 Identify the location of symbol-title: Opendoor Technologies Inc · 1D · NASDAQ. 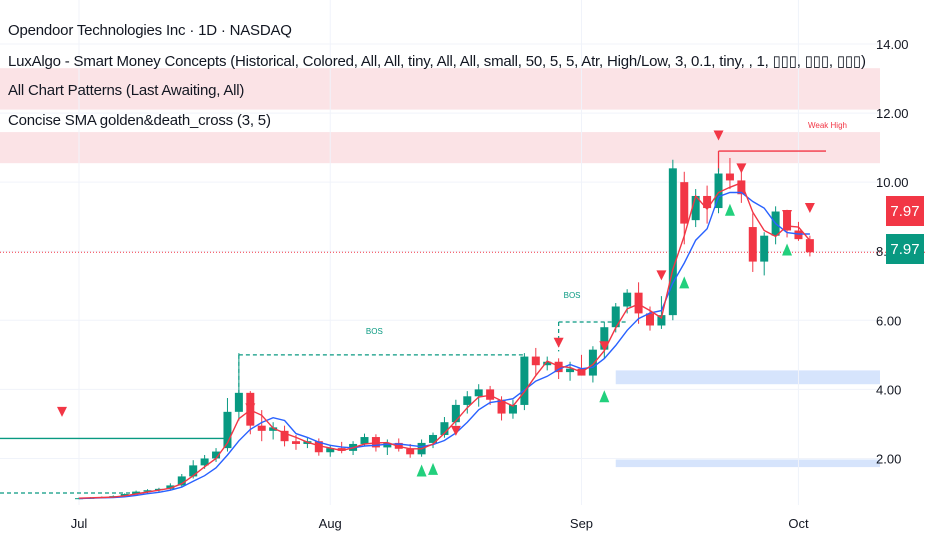
(150, 30).